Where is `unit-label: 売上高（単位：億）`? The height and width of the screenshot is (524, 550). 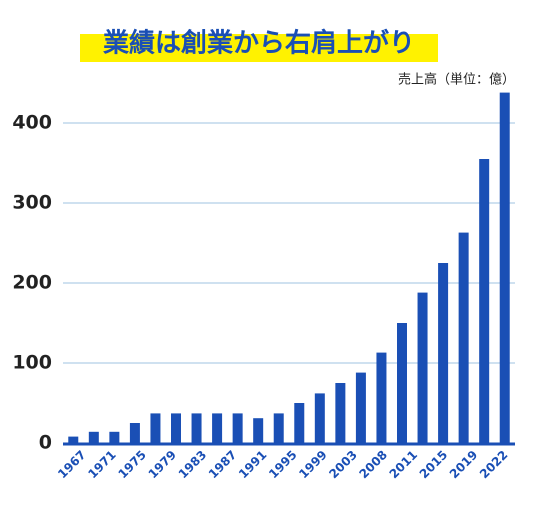 unit-label: 売上高（単位：億） is located at coordinates (456, 80).